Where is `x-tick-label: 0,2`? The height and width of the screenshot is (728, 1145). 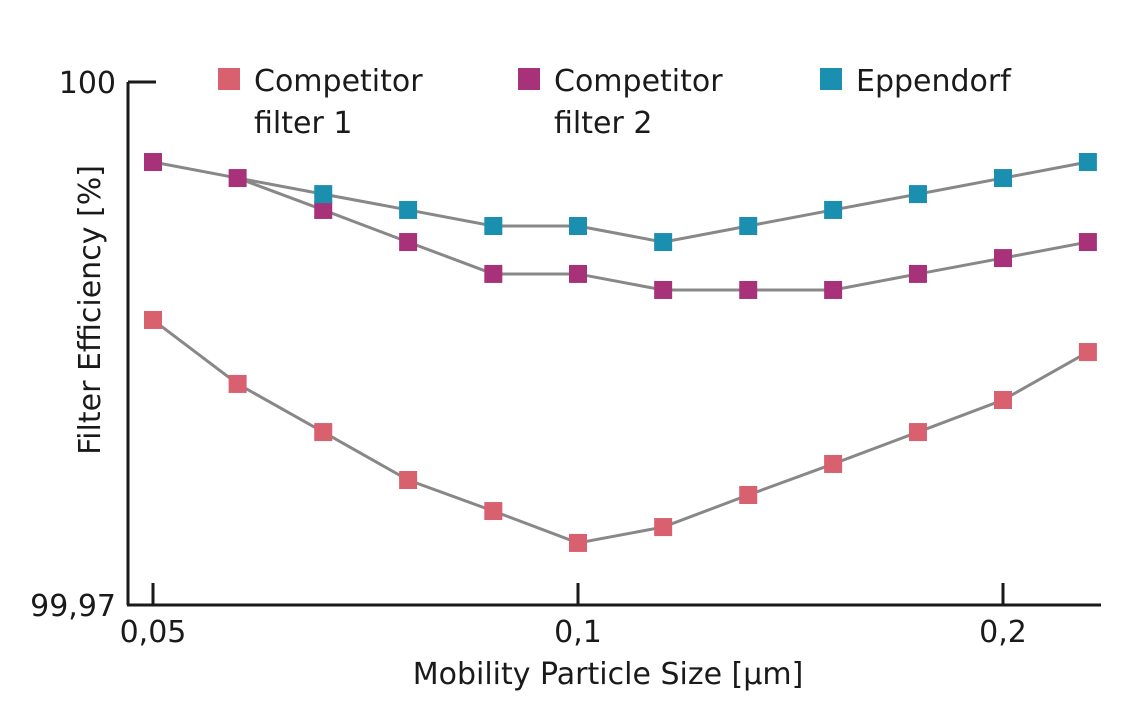 x-tick-label: 0,2 is located at coordinates (1003, 632).